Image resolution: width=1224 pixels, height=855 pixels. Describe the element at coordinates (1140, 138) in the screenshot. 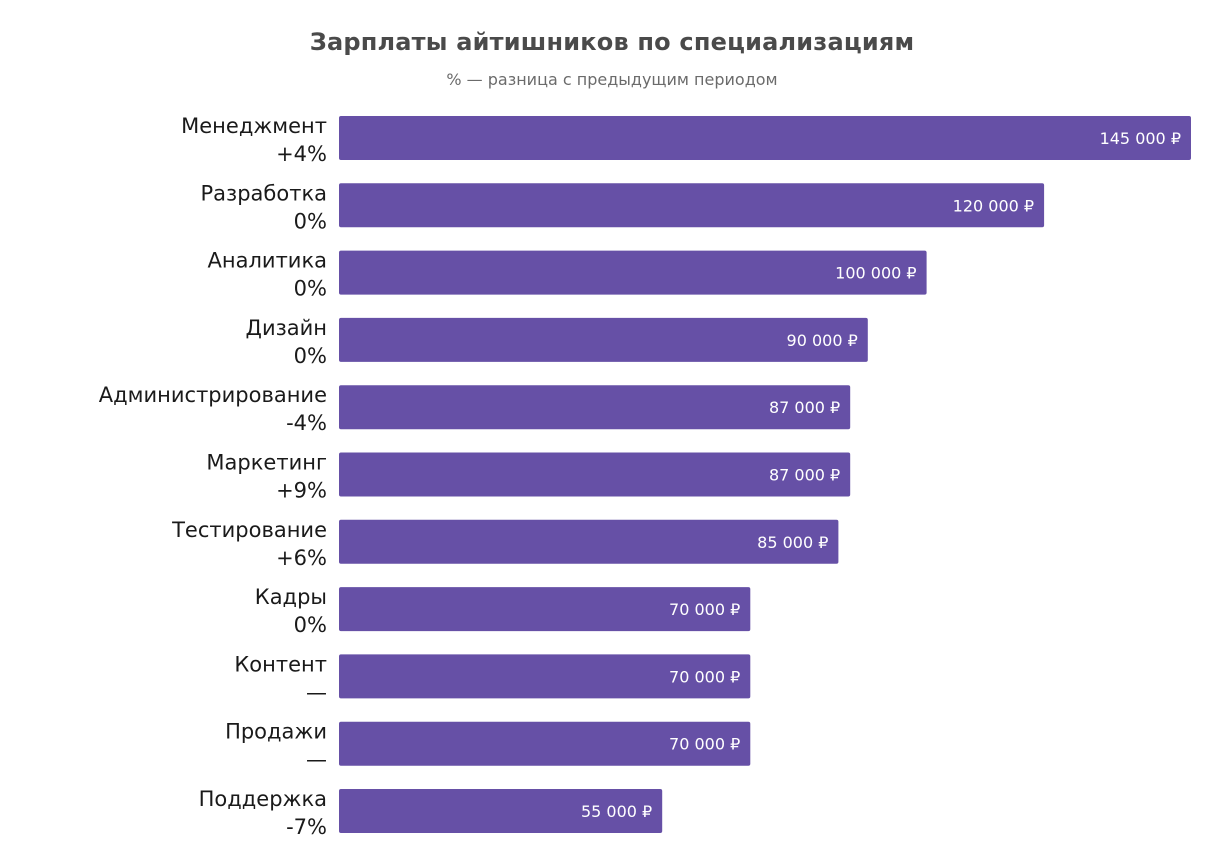

I see `bar-value-label: 145 000 ₽` at that location.